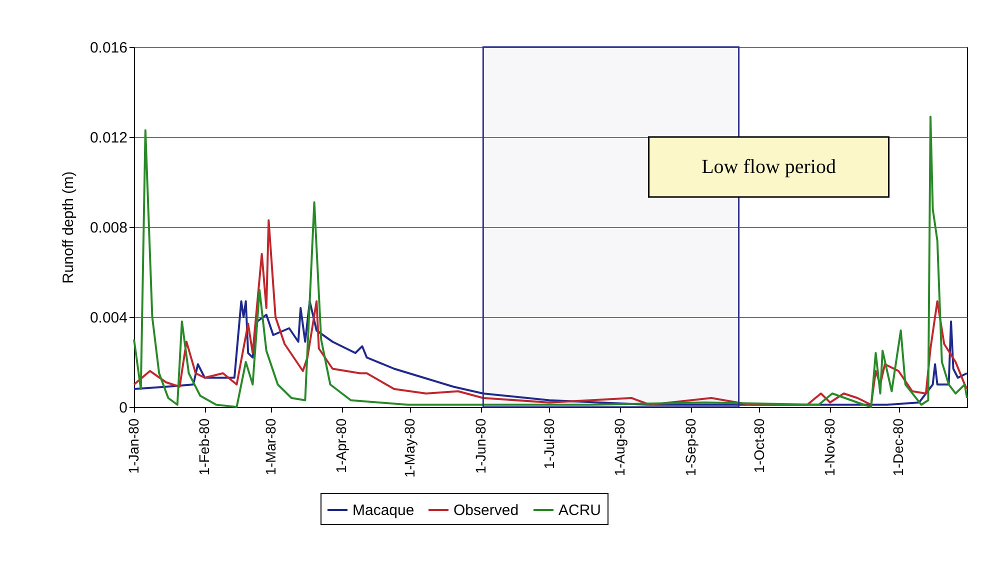 This screenshot has width=987, height=585. Describe the element at coordinates (480, 446) in the screenshot. I see `x-tick-label: 1-Jun-80` at that location.